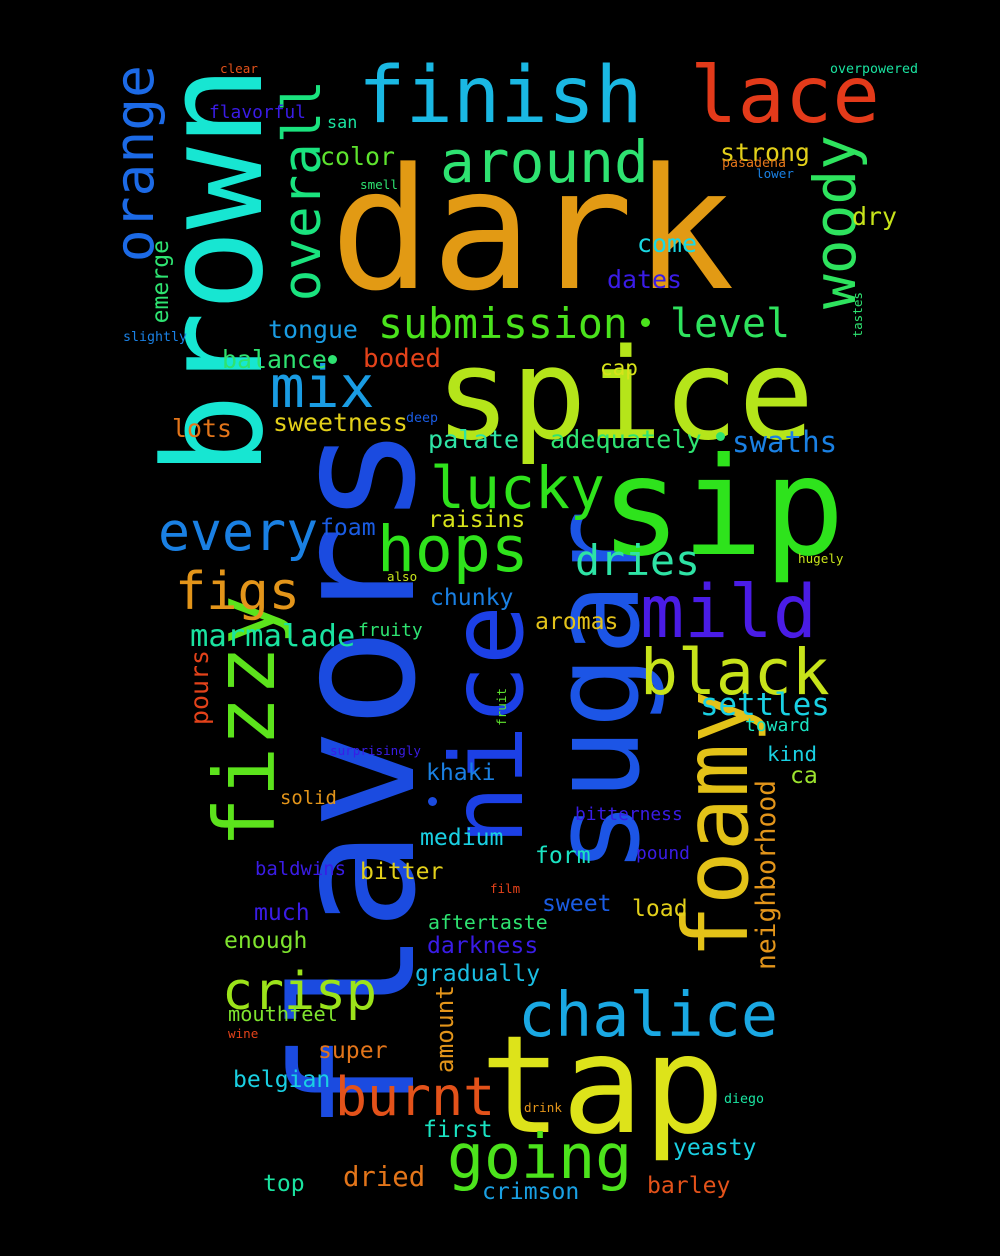 The image size is (1000, 1256). I want to click on word-first: first, so click(458, 1130).